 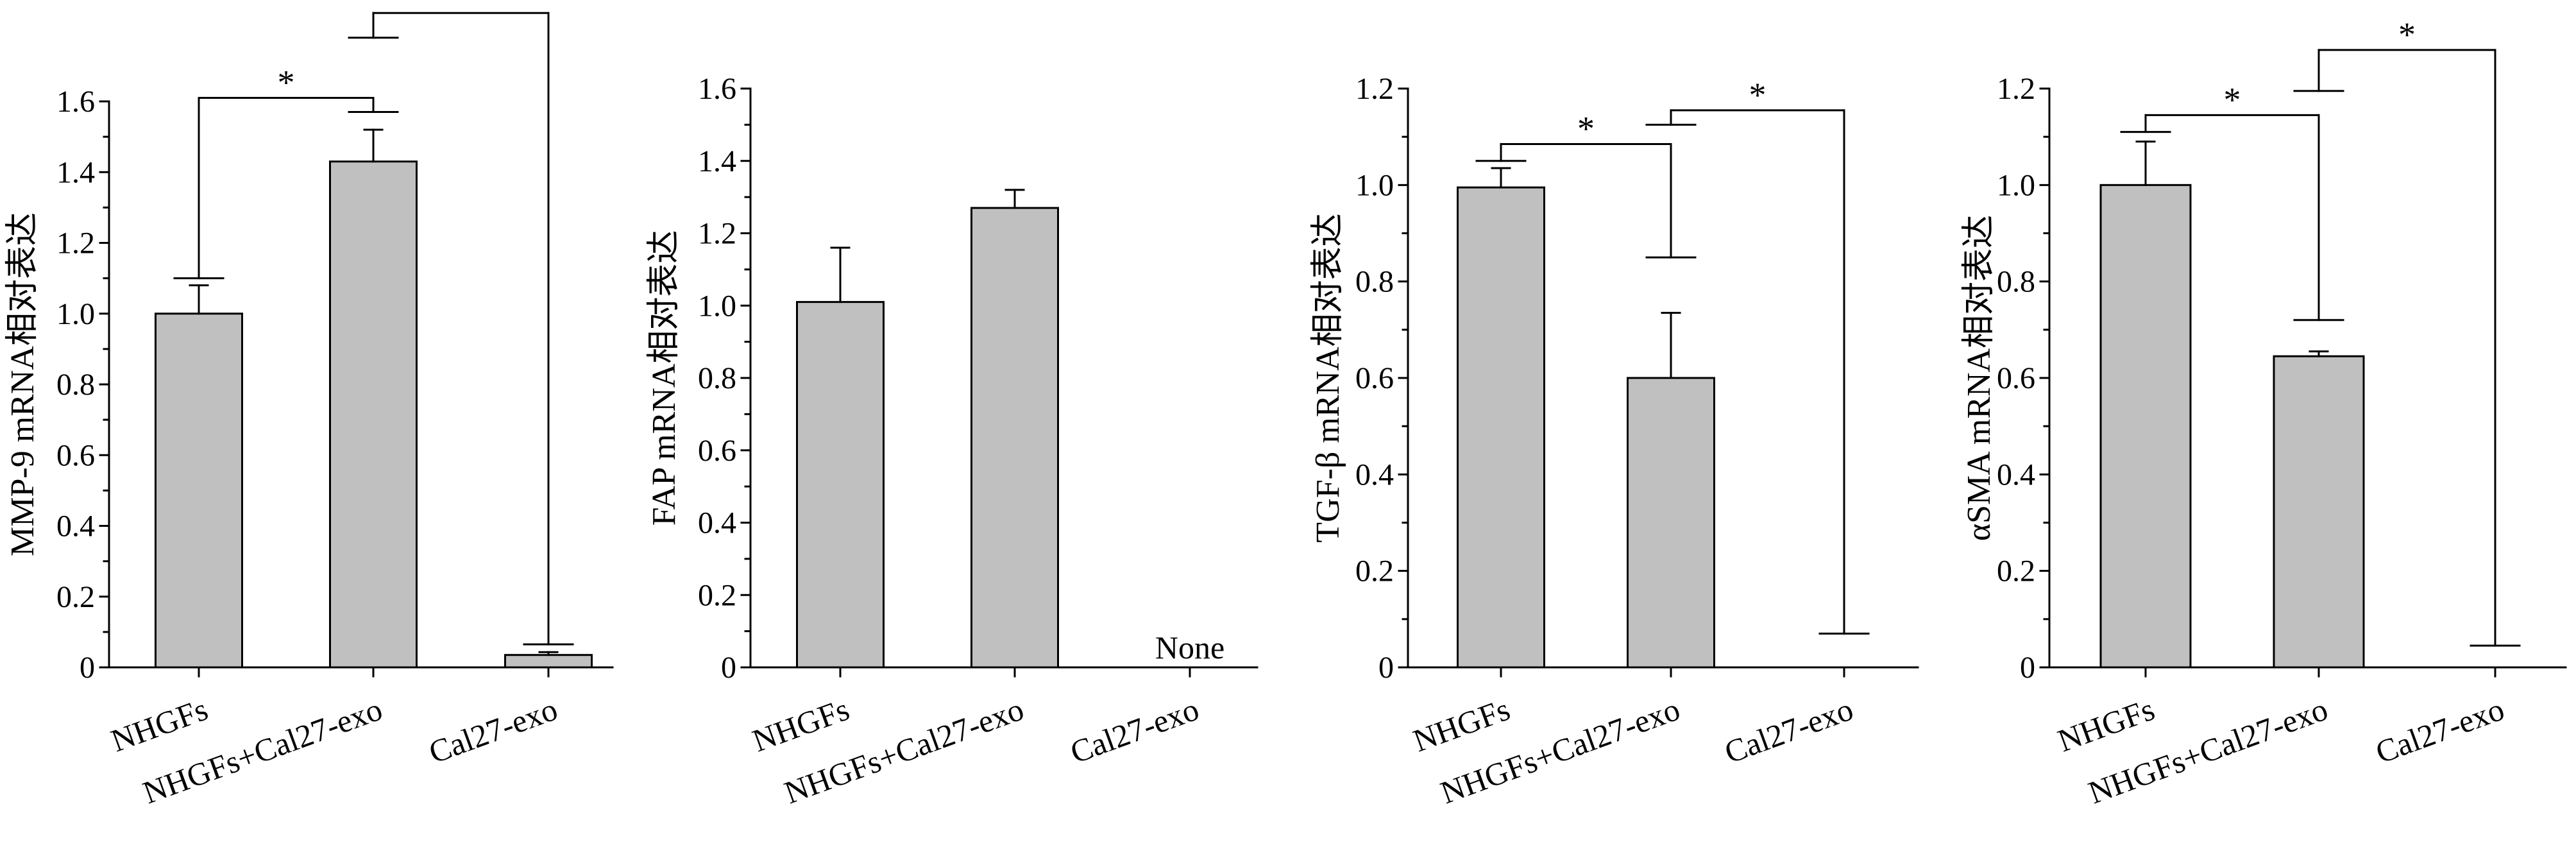 I want to click on y-axis-label: αSMA mRNA相对表达, so click(x=1979, y=378).